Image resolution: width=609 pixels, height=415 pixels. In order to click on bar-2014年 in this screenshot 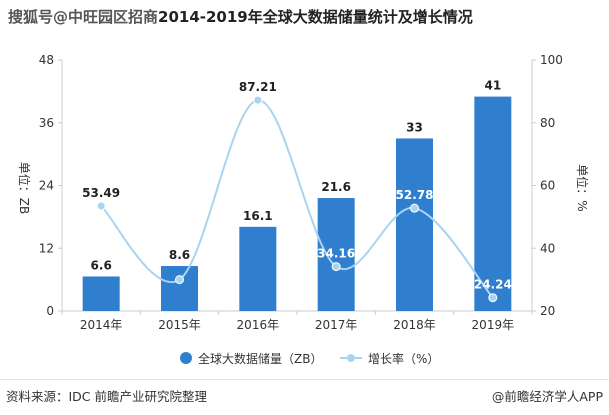, I will do `click(101, 293)`.